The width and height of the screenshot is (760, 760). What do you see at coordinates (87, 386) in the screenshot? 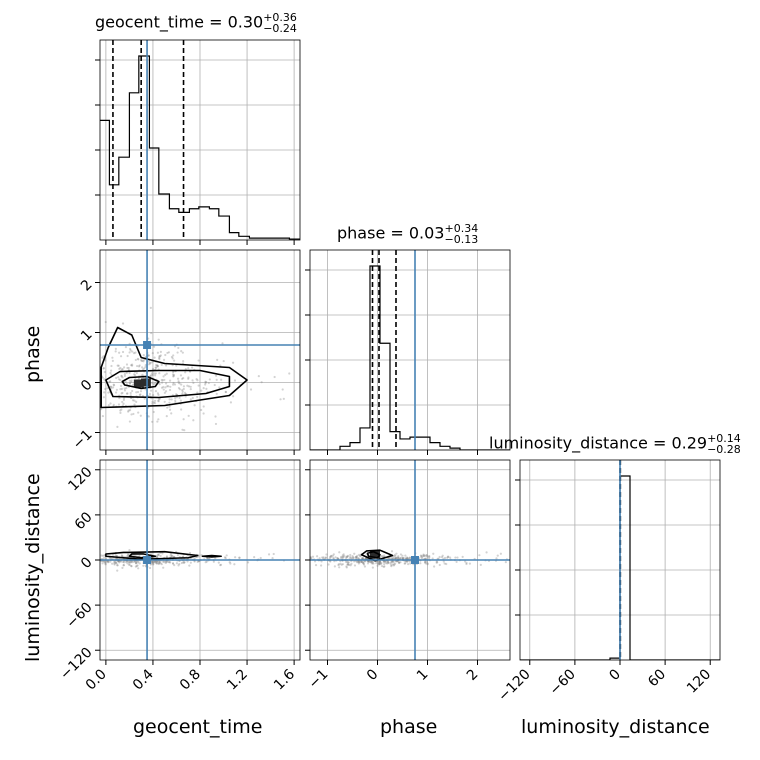
I see `y-tick-label: 0` at bounding box center [87, 386].